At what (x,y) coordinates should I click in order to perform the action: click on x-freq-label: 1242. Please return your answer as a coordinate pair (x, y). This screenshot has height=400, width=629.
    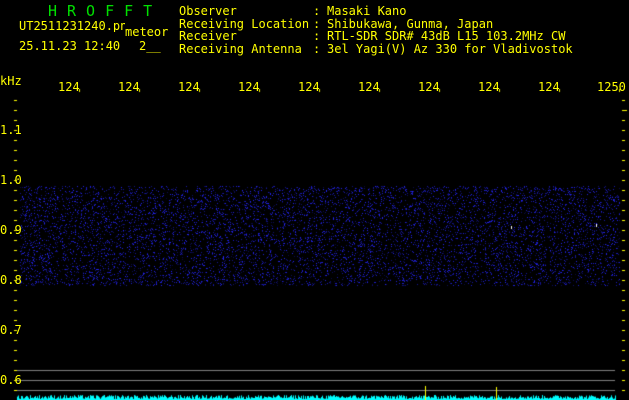
    Looking at the image, I should click on (128, 87).